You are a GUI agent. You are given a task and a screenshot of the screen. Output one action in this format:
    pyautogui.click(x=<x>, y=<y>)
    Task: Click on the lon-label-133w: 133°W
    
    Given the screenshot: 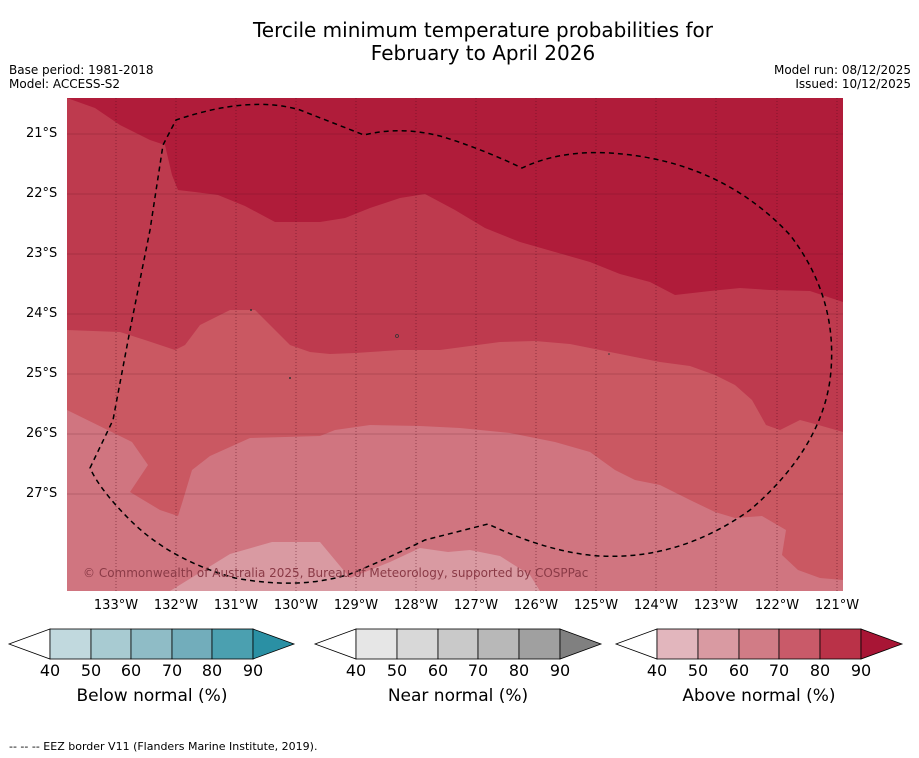 What is the action you would take?
    pyautogui.click(x=116, y=605)
    